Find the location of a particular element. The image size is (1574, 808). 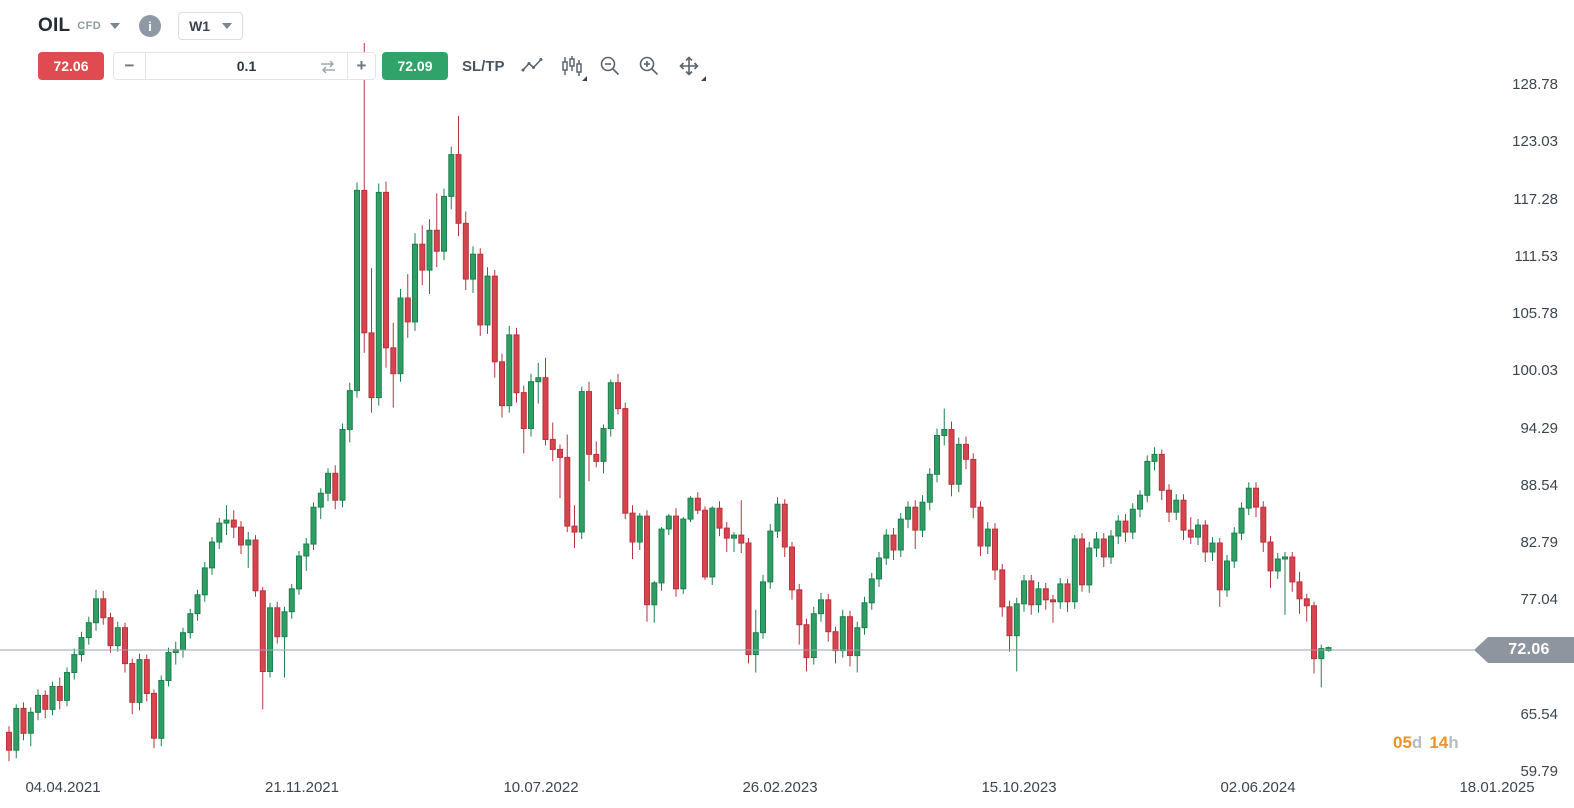

price-tick-label: 128.78 is located at coordinates (1535, 84).